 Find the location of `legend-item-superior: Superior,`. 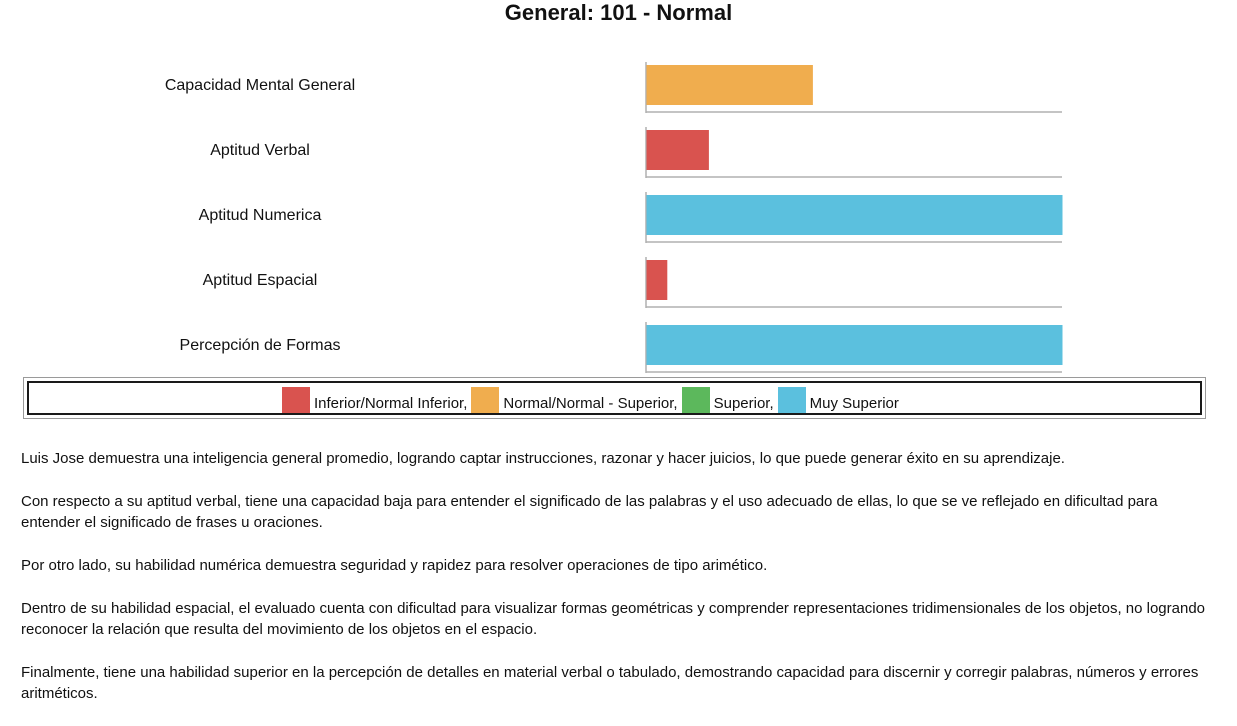

legend-item-superior: Superior, is located at coordinates (727, 400).